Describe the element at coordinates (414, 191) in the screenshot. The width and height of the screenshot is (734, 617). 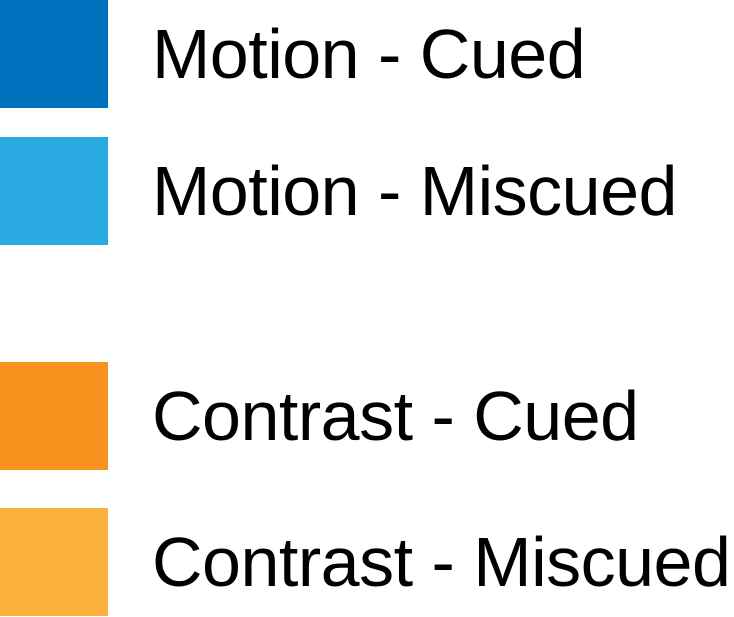
I see `legend-label: Motion - Miscued` at that location.